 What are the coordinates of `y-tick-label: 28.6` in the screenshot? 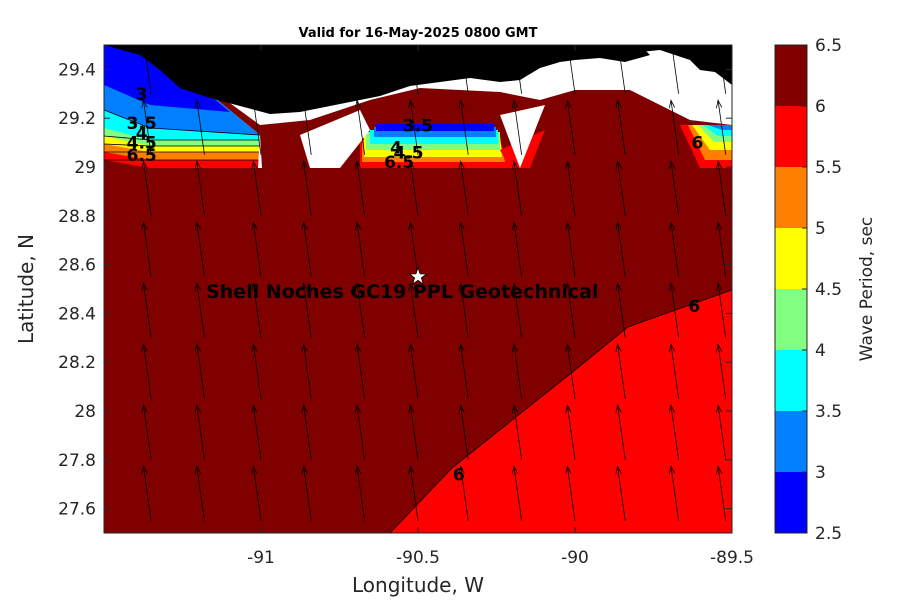 It's located at (77, 266).